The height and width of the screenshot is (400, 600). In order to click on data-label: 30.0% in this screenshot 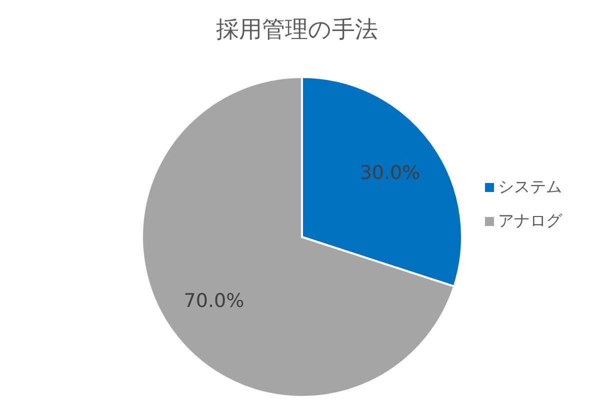, I will do `click(390, 173)`.